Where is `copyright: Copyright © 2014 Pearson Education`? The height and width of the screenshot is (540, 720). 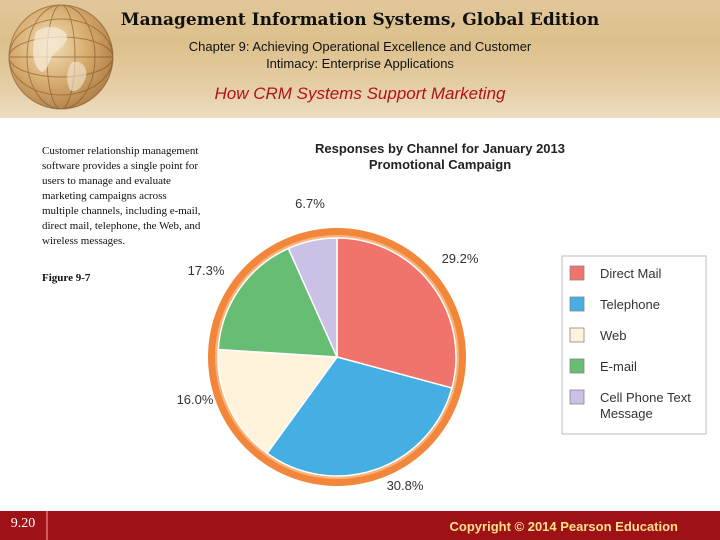
copyright: Copyright © 2014 Pearson Education is located at coordinates (563, 526).